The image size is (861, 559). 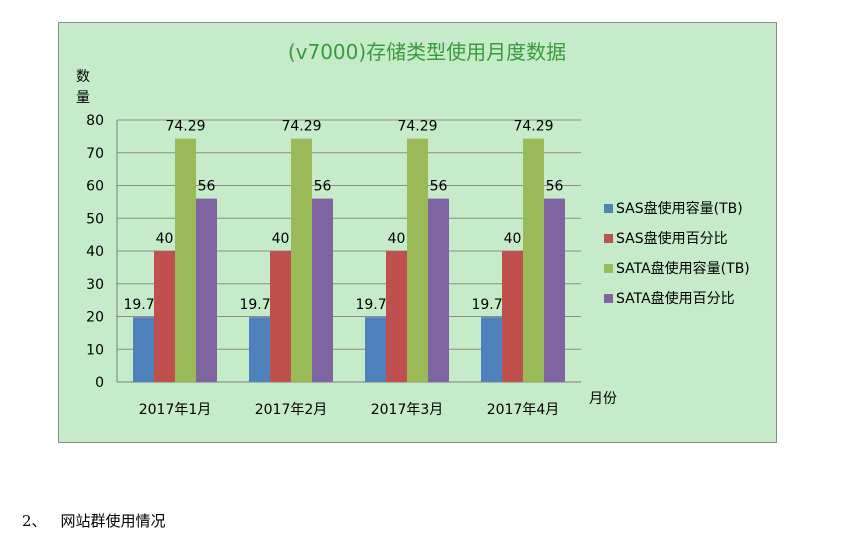 What do you see at coordinates (427, 52) in the screenshot?
I see `chart-title: (v7000)存储类型使用月度数据` at bounding box center [427, 52].